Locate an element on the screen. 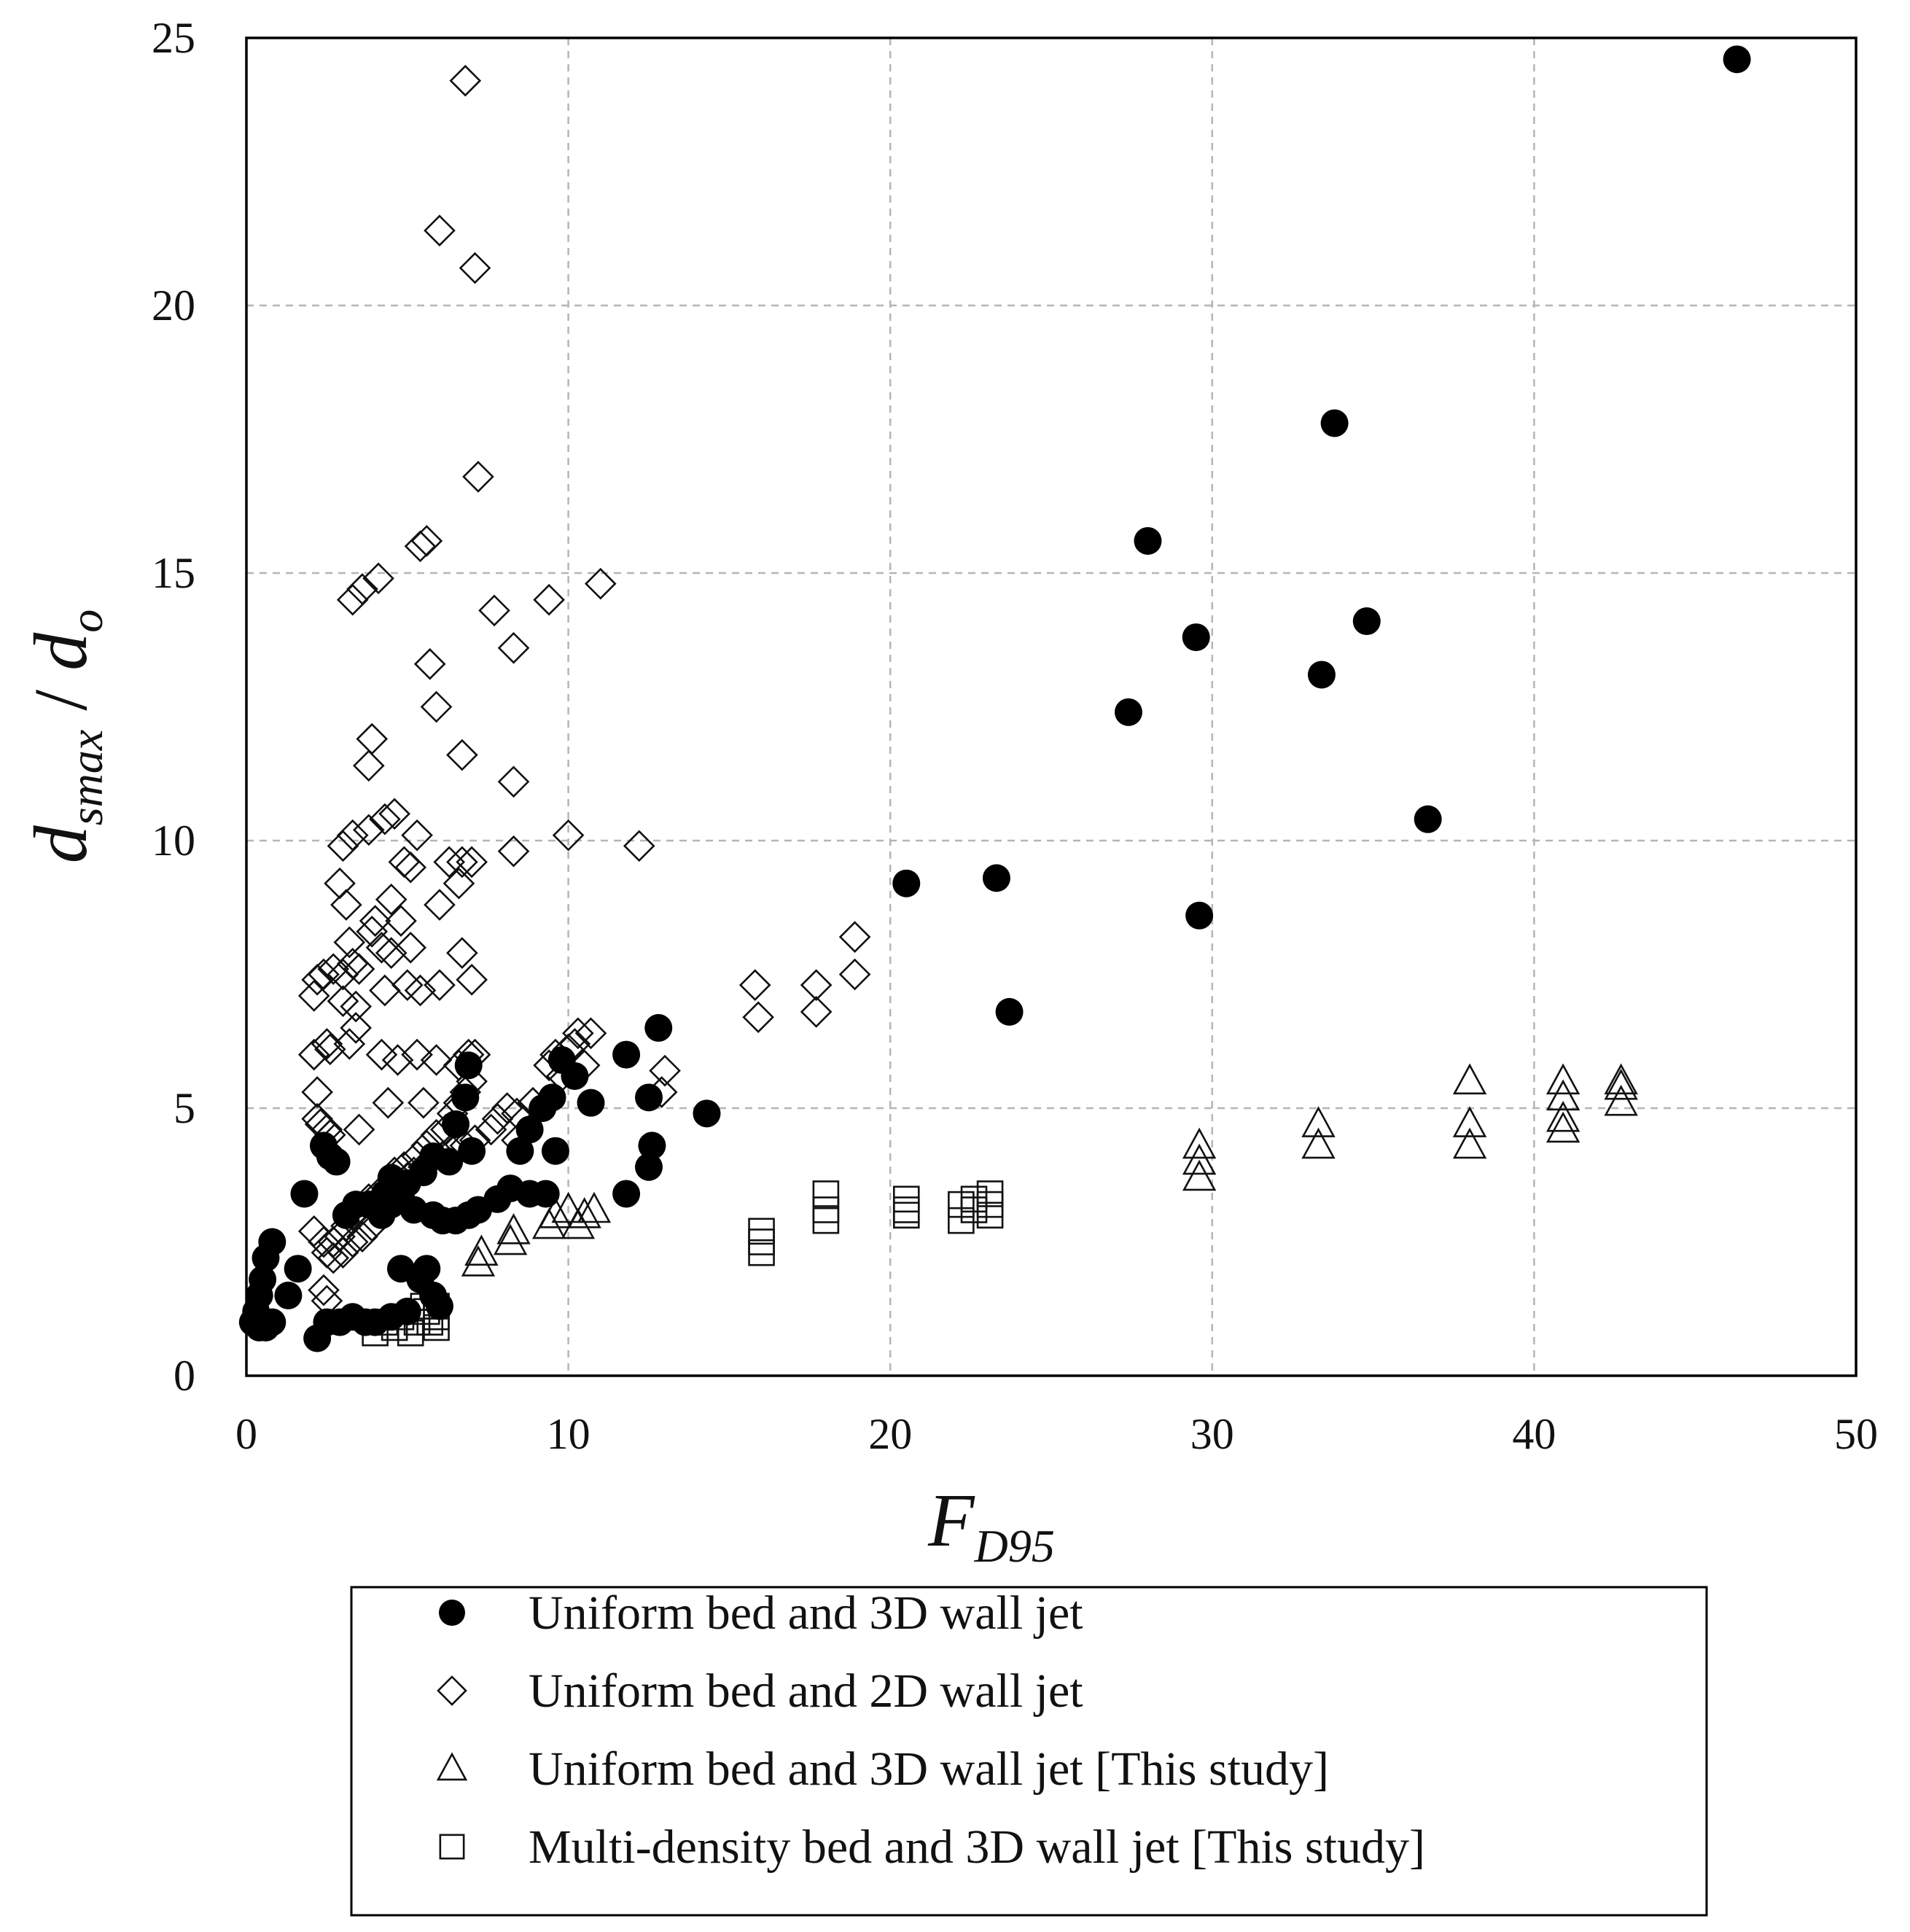 The image size is (1910, 1932). legend-item: Uniform bed and 3D wall jet [This study] is located at coordinates (883, 1769).